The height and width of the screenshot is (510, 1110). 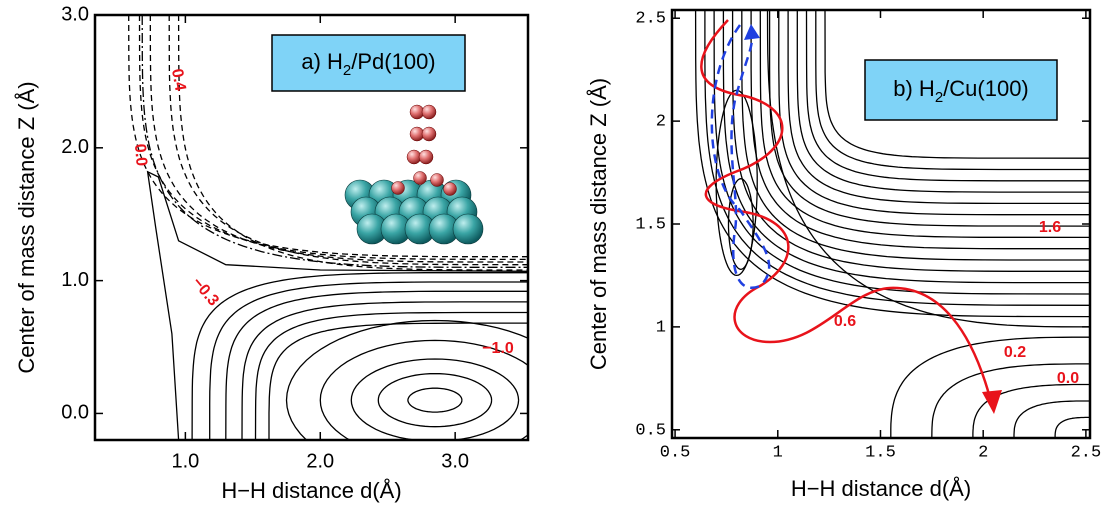 What do you see at coordinates (1050, 227) in the screenshot?
I see `contour-label: 1.6` at bounding box center [1050, 227].